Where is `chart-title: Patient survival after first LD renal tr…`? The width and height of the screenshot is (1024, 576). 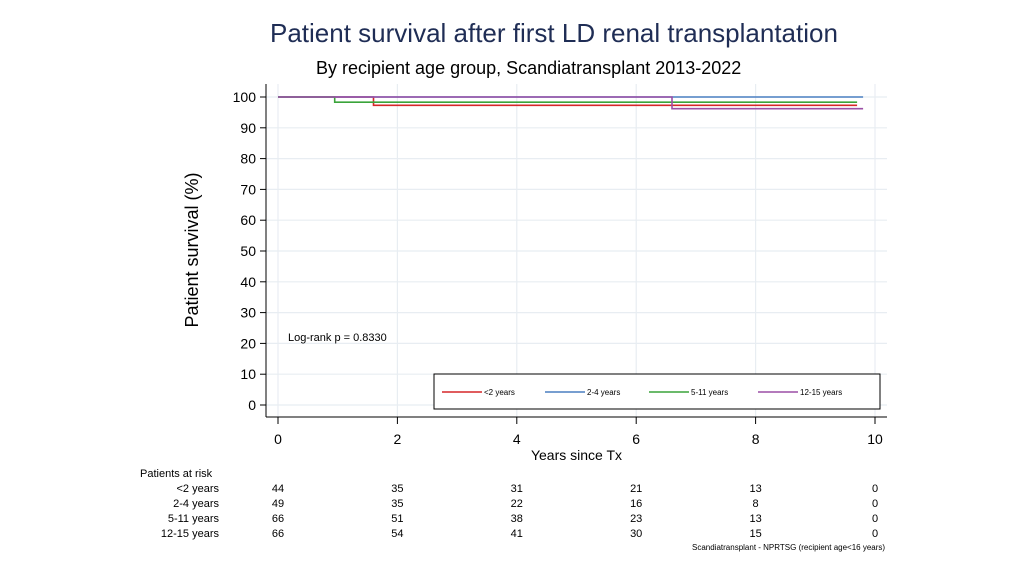 chart-title: Patient survival after first LD renal tr… is located at coordinates (554, 33).